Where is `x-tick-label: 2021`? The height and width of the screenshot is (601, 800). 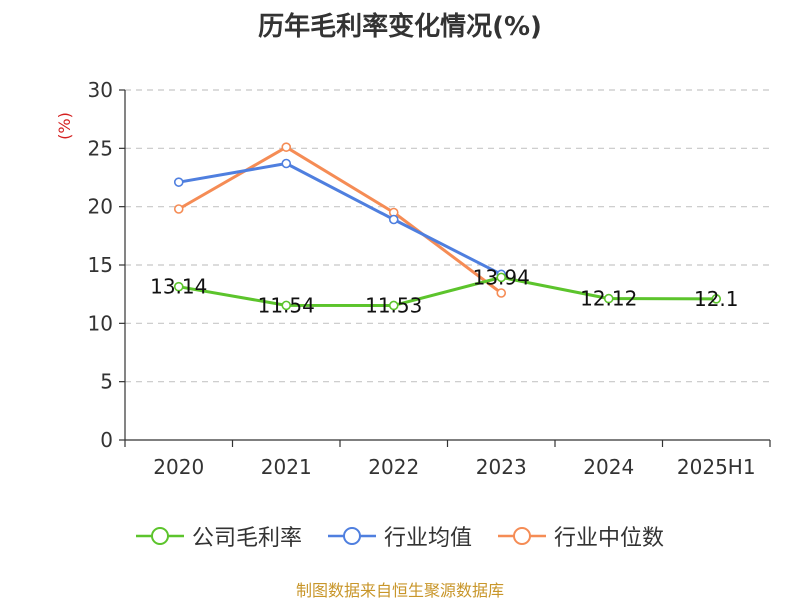
x-tick-label: 2021 is located at coordinates (286, 467).